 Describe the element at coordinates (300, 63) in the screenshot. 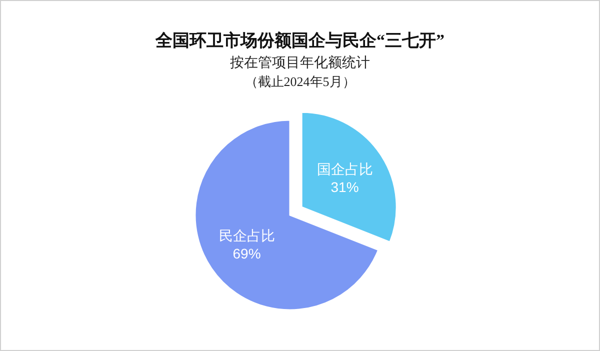

I see `chart-subtitle: 按在管项目年化额统计` at that location.